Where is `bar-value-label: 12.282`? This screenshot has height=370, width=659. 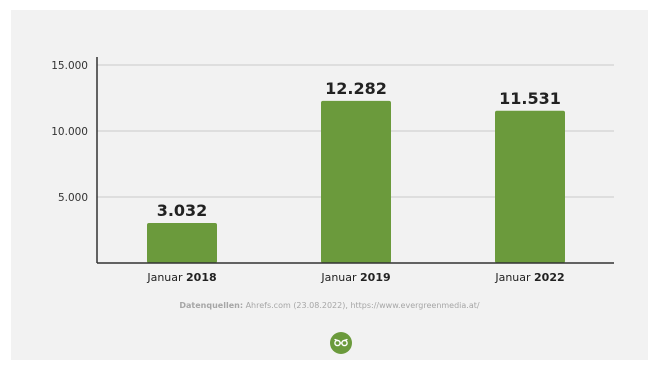 bar-value-label: 12.282 is located at coordinates (356, 88).